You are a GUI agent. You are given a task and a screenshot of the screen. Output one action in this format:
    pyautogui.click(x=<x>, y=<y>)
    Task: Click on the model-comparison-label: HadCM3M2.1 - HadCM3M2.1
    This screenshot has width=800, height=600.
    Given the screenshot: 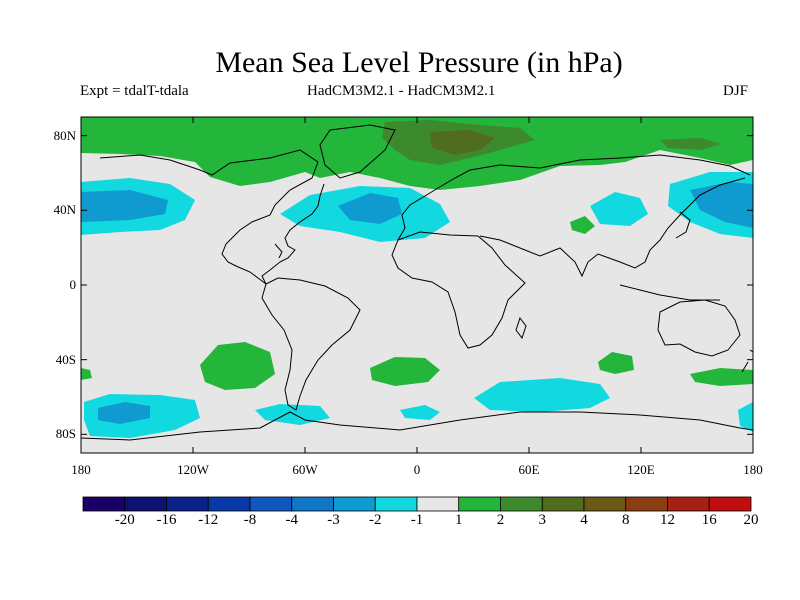 What is the action you would take?
    pyautogui.click(x=401, y=91)
    